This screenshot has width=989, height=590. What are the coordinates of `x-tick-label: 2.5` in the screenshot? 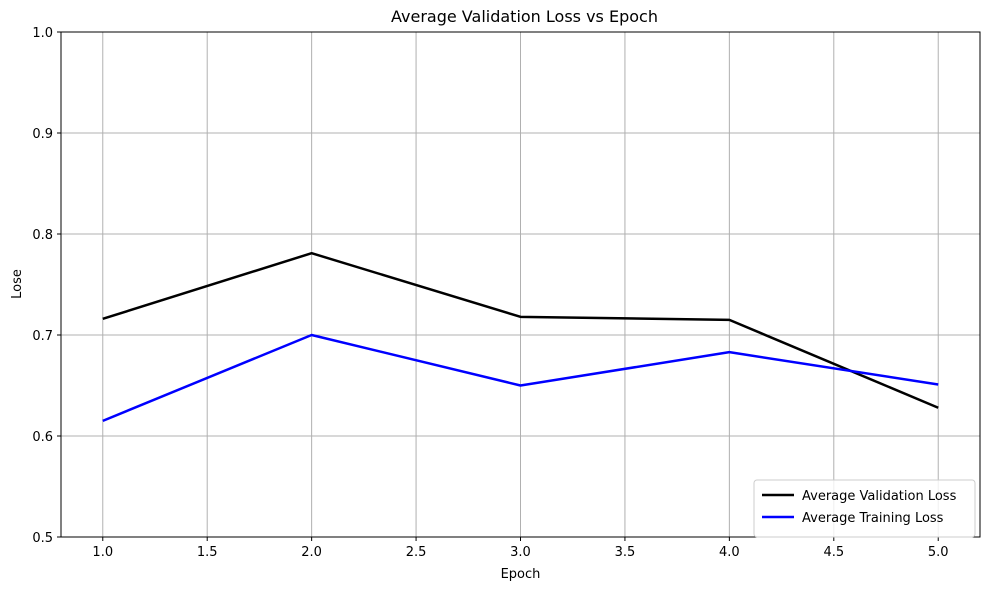 It's located at (416, 552).